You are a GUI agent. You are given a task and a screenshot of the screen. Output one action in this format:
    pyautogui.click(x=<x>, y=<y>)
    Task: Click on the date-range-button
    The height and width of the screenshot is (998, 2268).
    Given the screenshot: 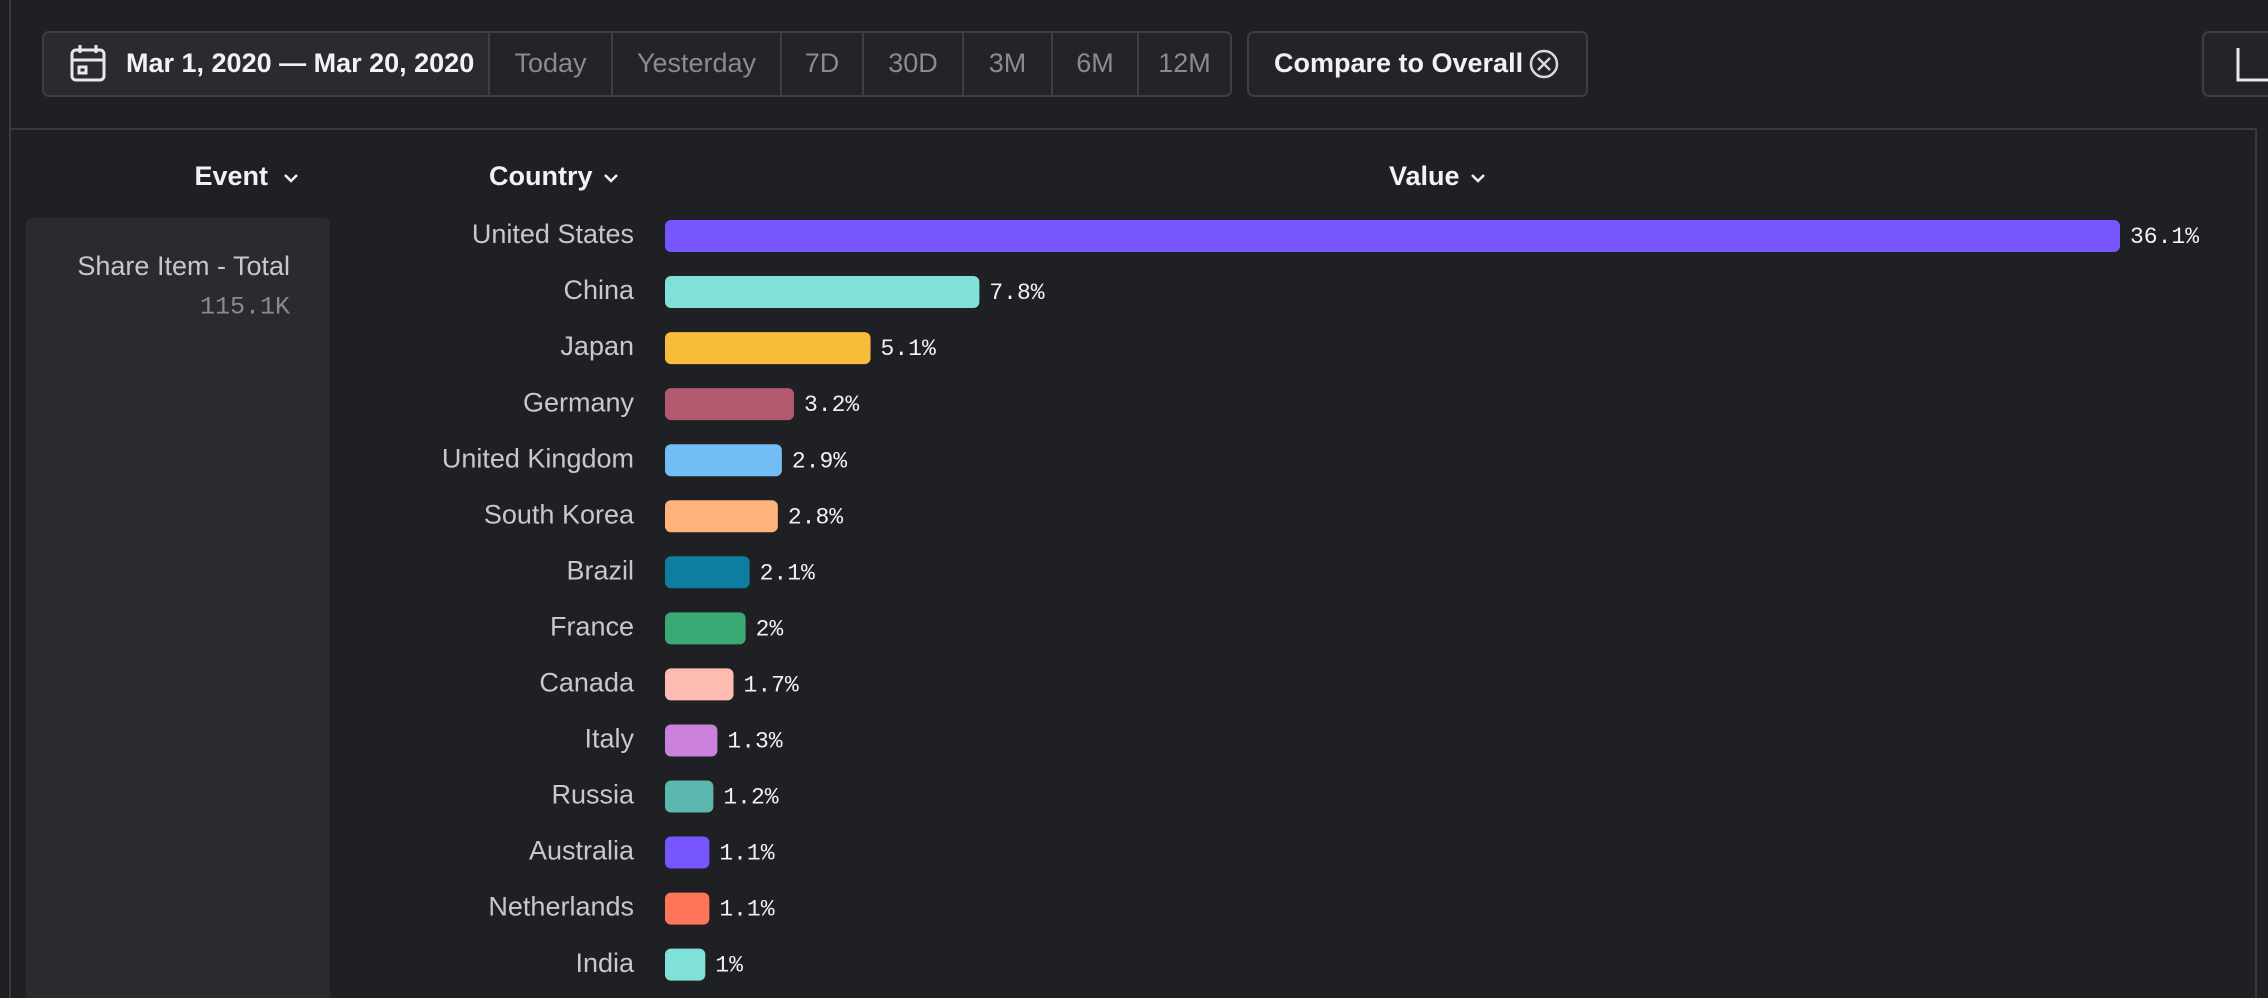 What is the action you would take?
    pyautogui.click(x=266, y=64)
    